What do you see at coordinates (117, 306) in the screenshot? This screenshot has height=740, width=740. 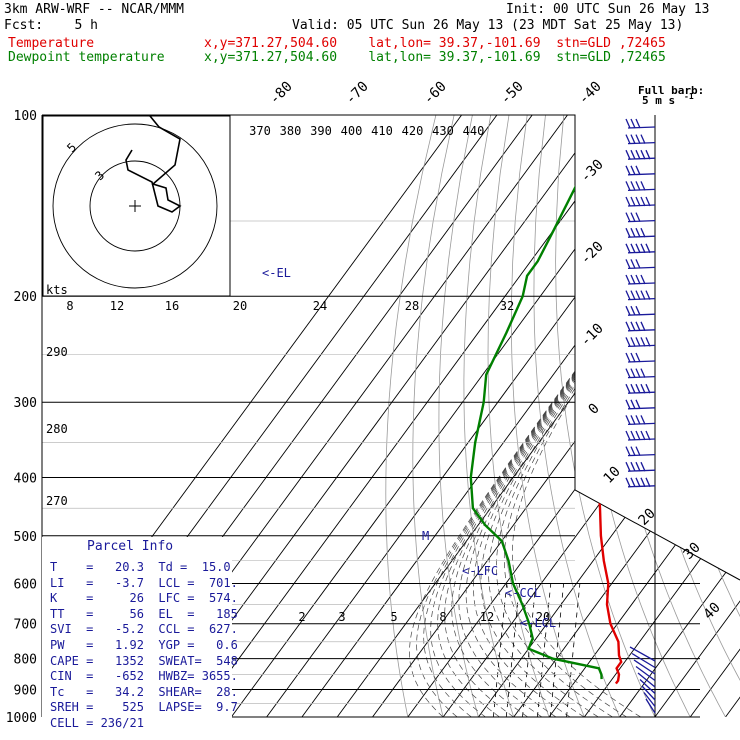 I see `hodograph-speed-label: 12` at bounding box center [117, 306].